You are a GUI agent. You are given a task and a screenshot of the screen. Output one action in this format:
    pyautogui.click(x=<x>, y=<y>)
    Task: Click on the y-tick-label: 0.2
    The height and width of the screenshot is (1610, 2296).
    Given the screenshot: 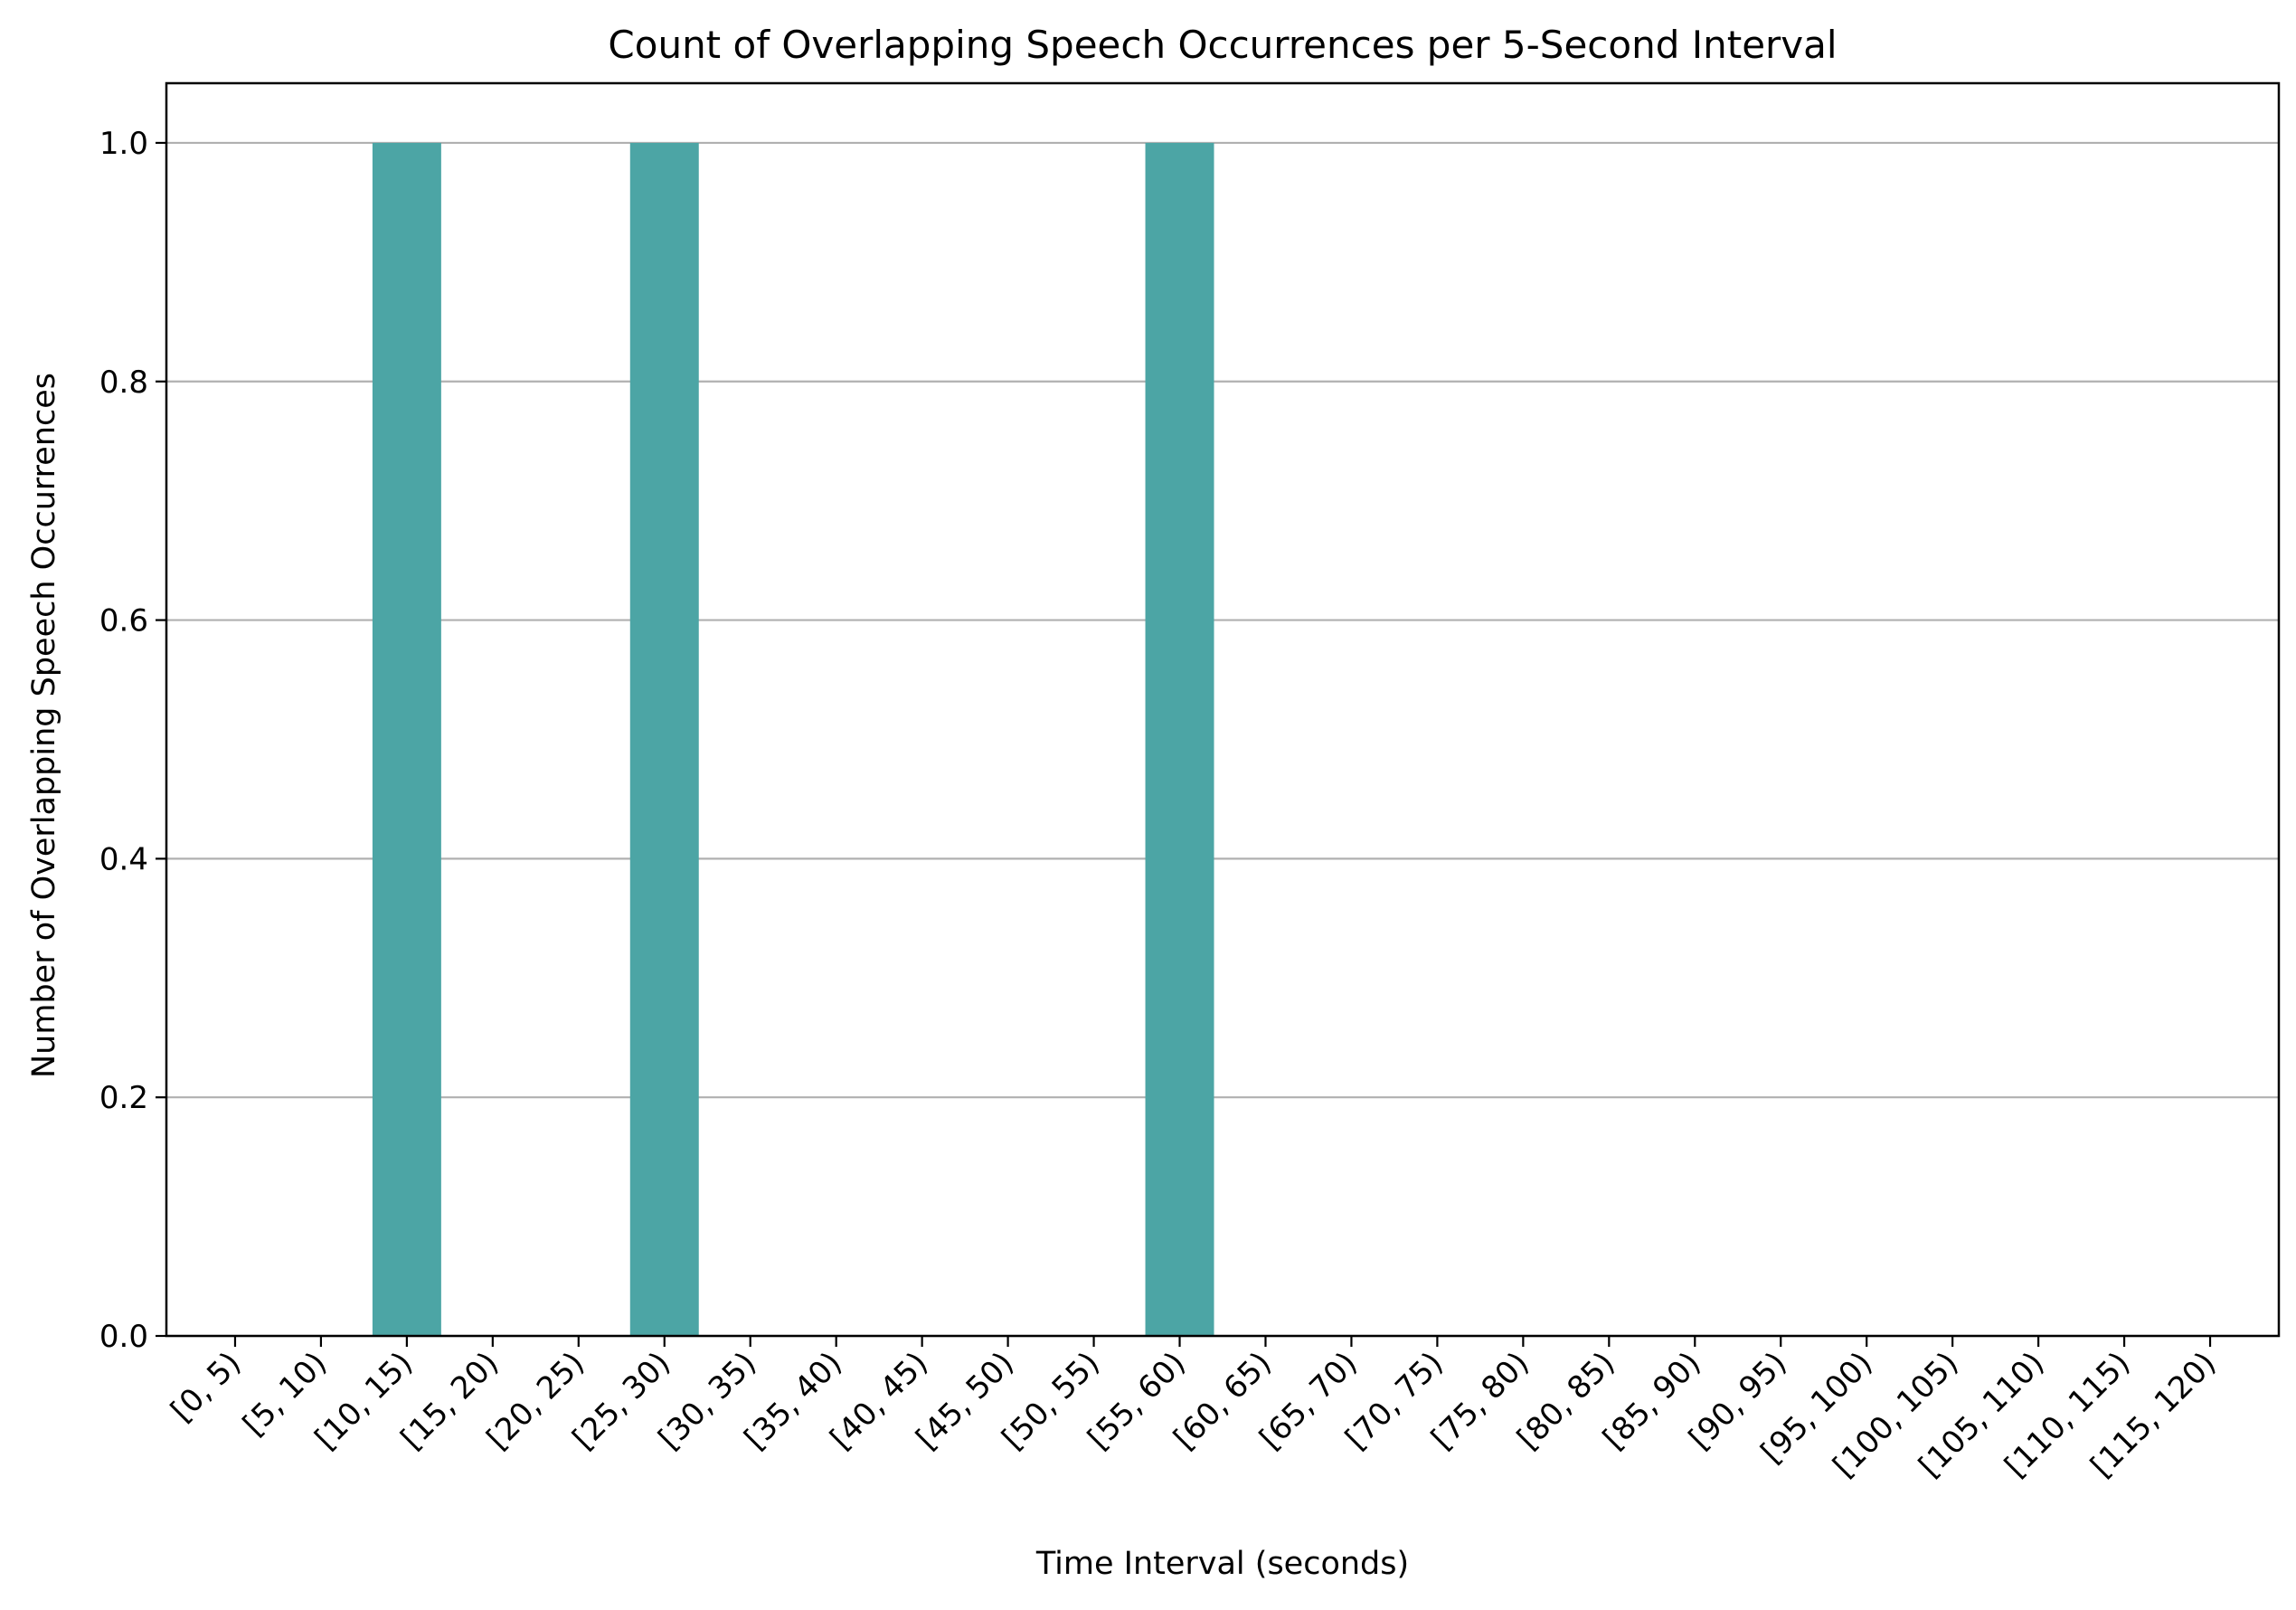 What is the action you would take?
    pyautogui.click(x=124, y=1098)
    